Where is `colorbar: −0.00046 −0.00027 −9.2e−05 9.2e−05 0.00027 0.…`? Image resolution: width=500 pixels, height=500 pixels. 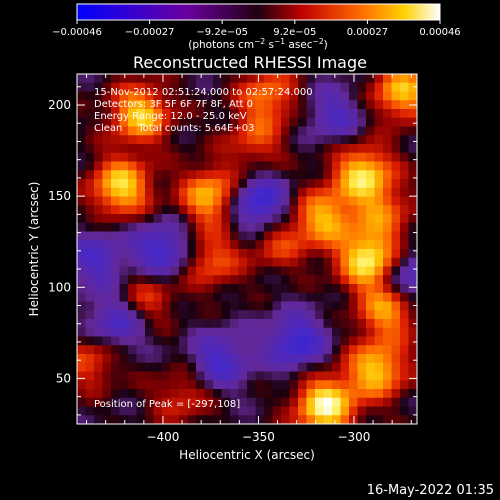 colorbar: −0.00046 −0.00027 −9.2e−05 9.2e−05 0.00027 0.… is located at coordinates (256, 27).